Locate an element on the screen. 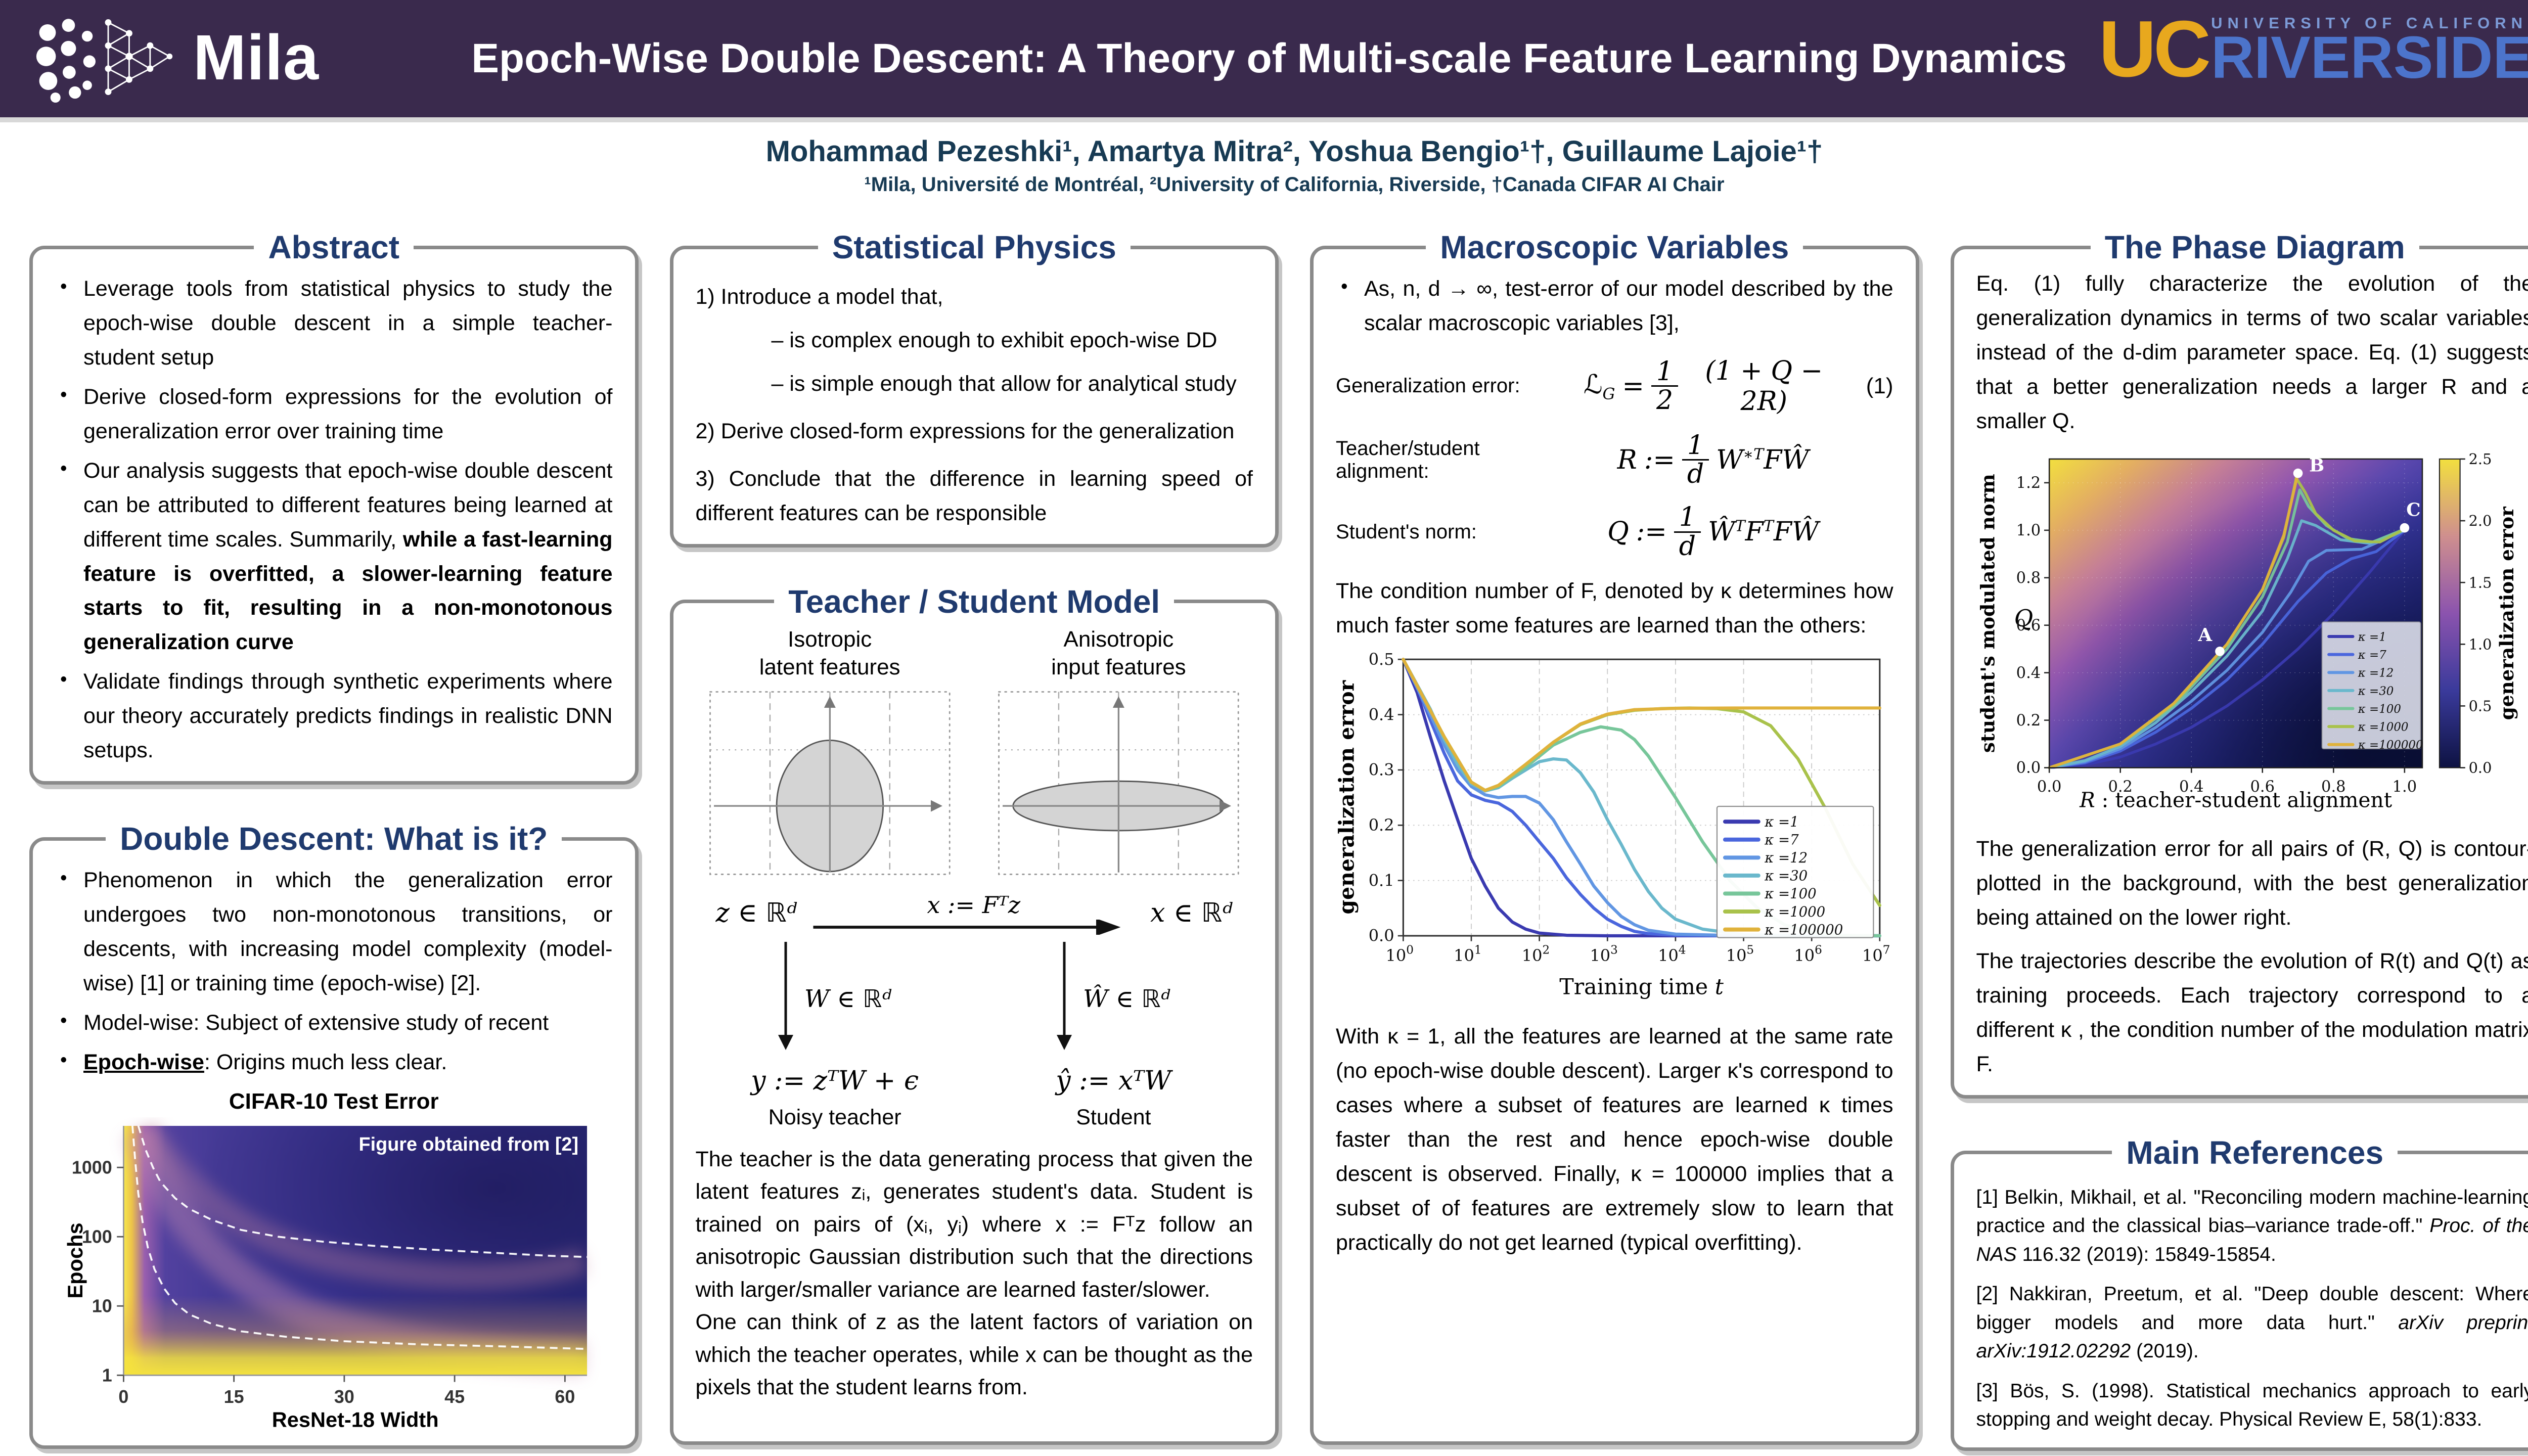  anisotropic-panel: Anisotropic input features is located at coordinates (1119, 751).